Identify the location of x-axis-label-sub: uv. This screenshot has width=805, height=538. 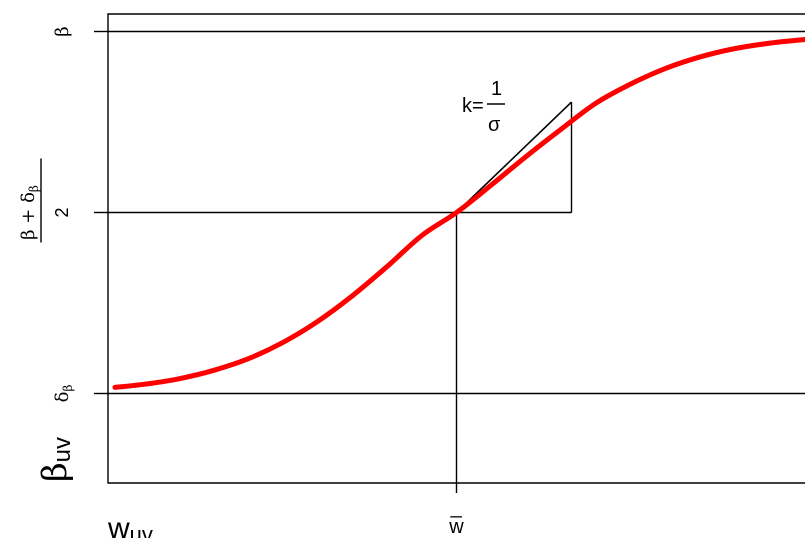
(141, 530).